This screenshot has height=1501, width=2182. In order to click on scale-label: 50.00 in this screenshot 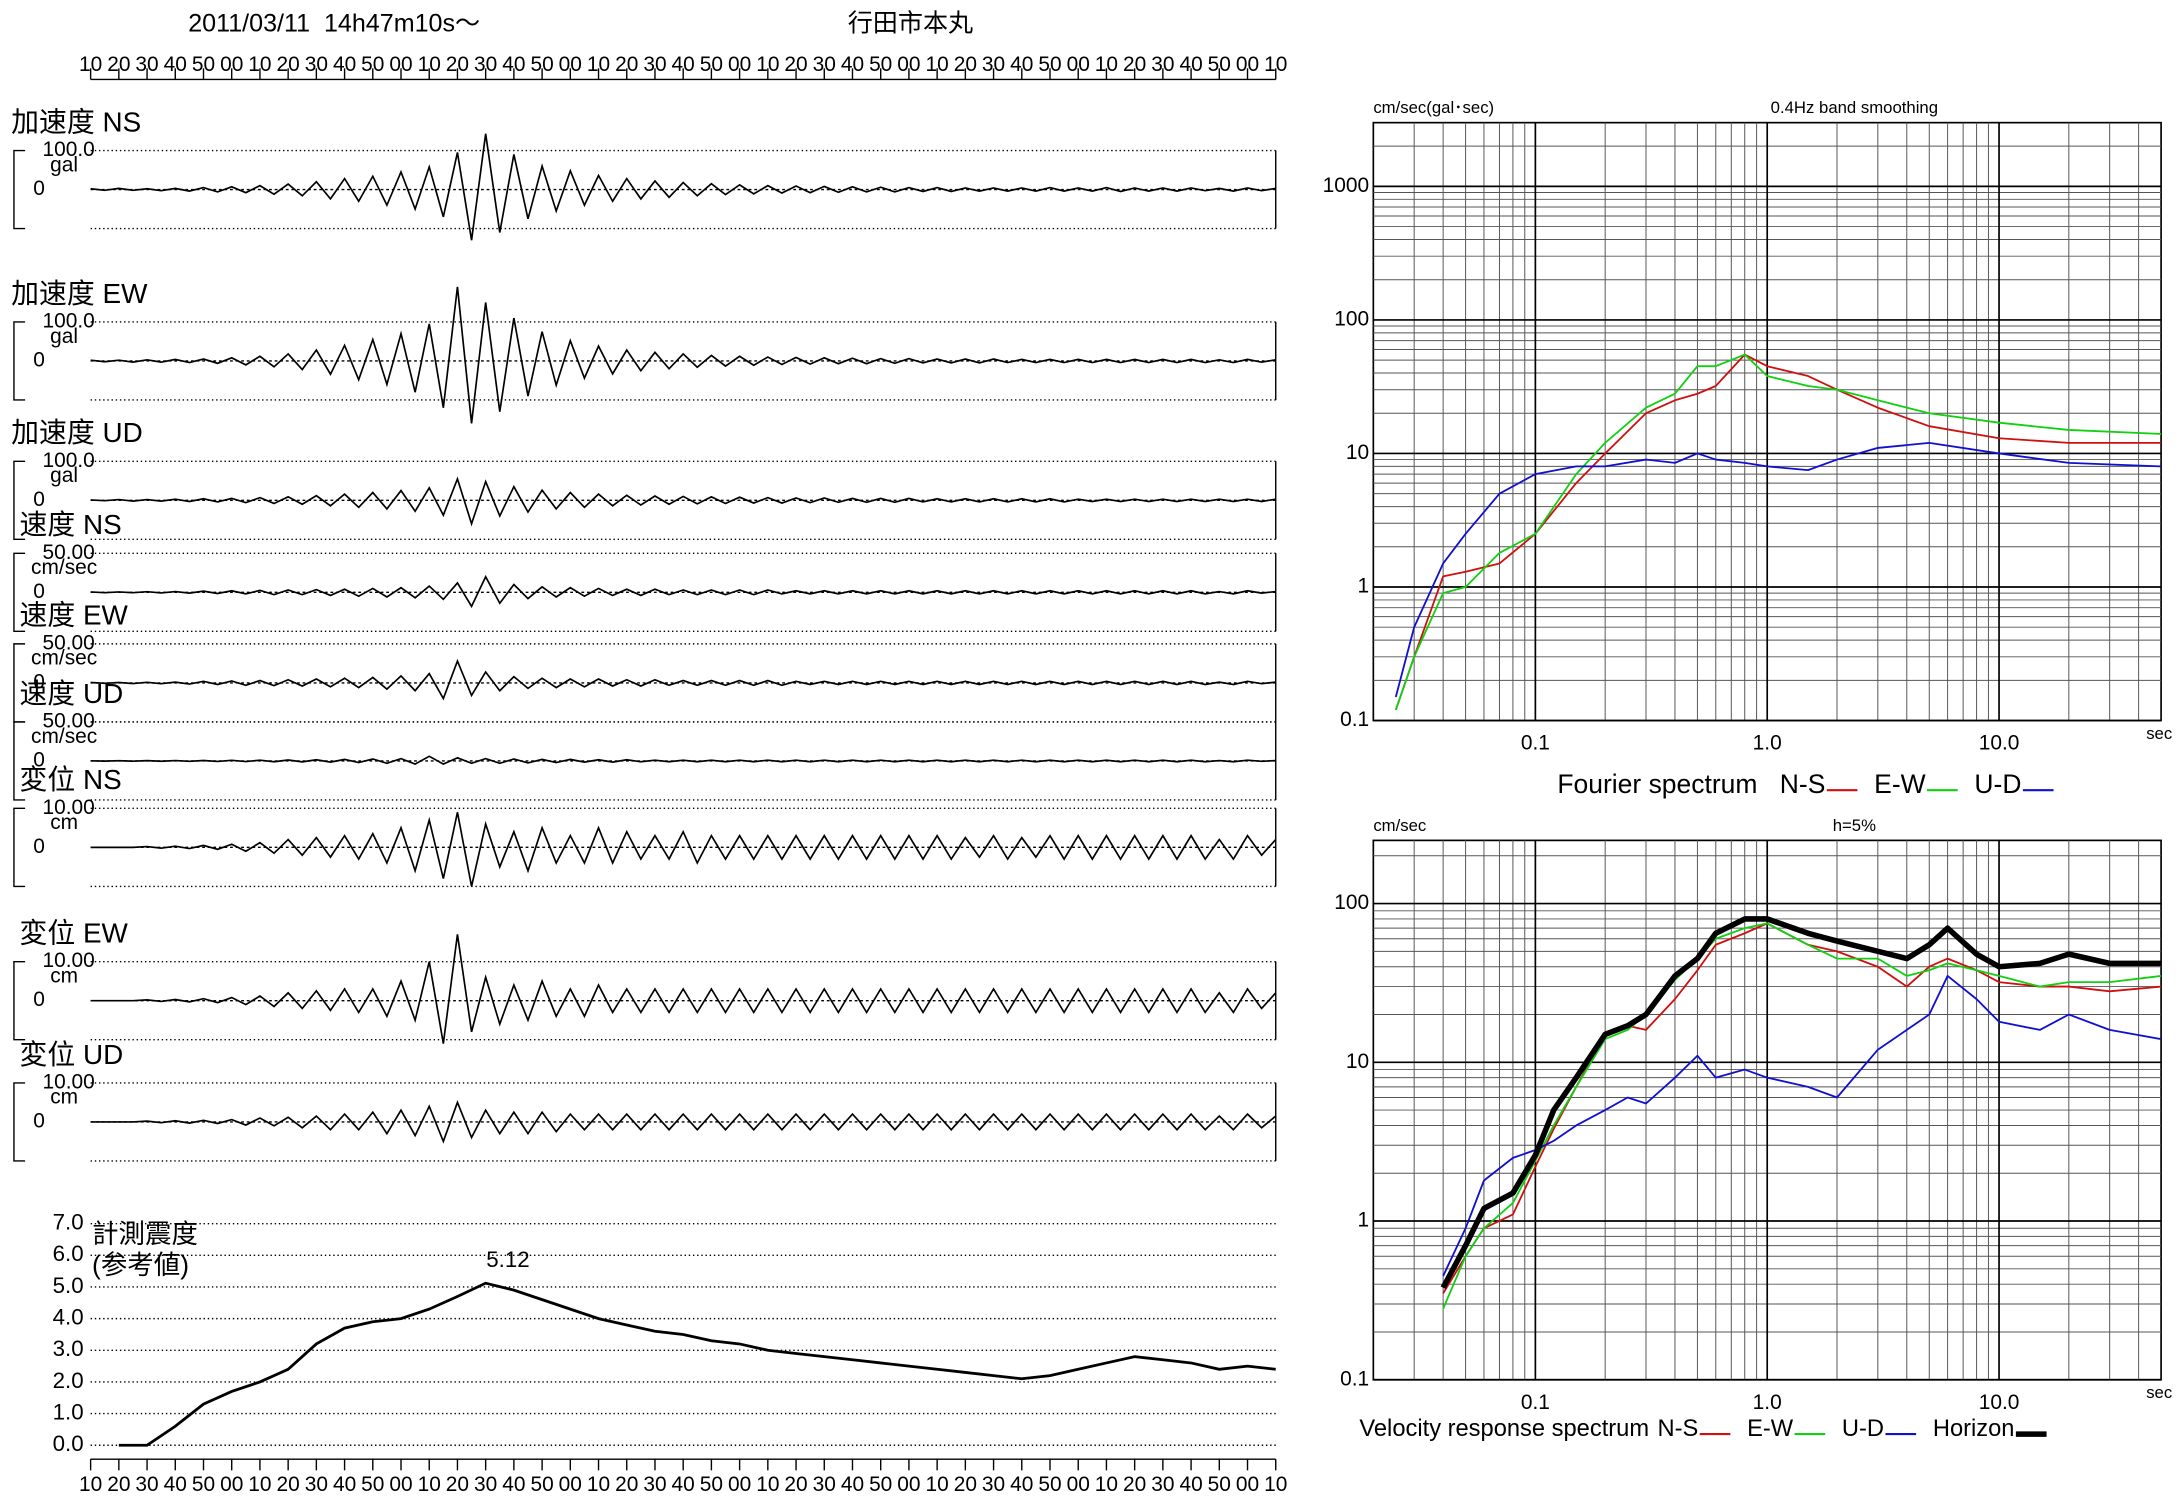, I will do `click(69, 552)`.